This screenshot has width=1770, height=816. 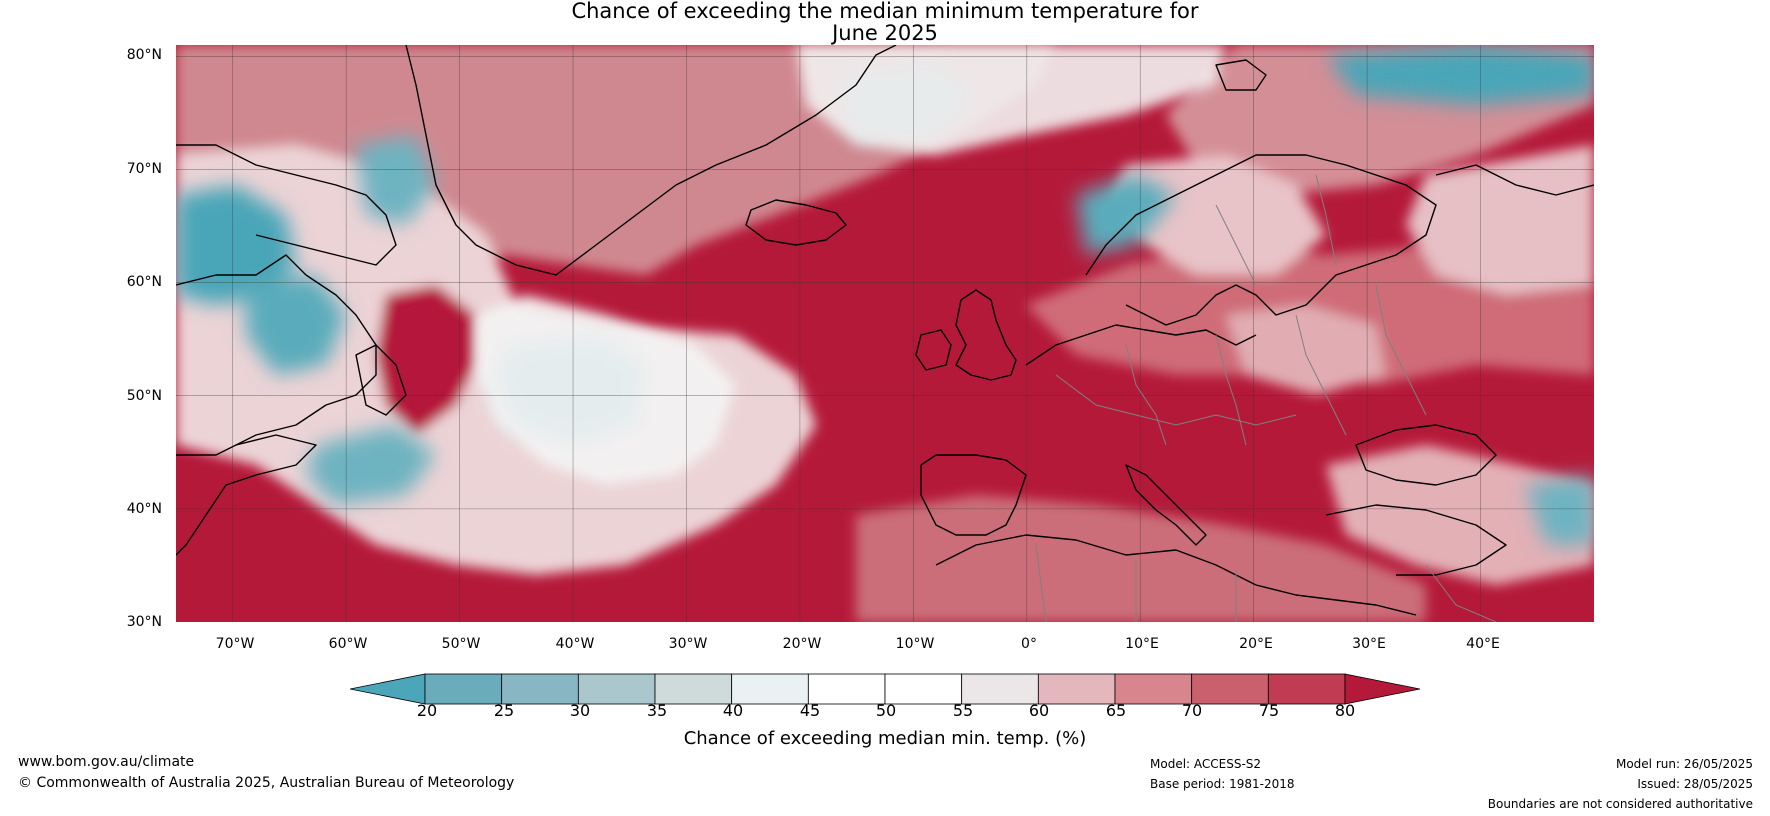 What do you see at coordinates (1206, 764) in the screenshot?
I see `model-text: Model: ACCESS-S2` at bounding box center [1206, 764].